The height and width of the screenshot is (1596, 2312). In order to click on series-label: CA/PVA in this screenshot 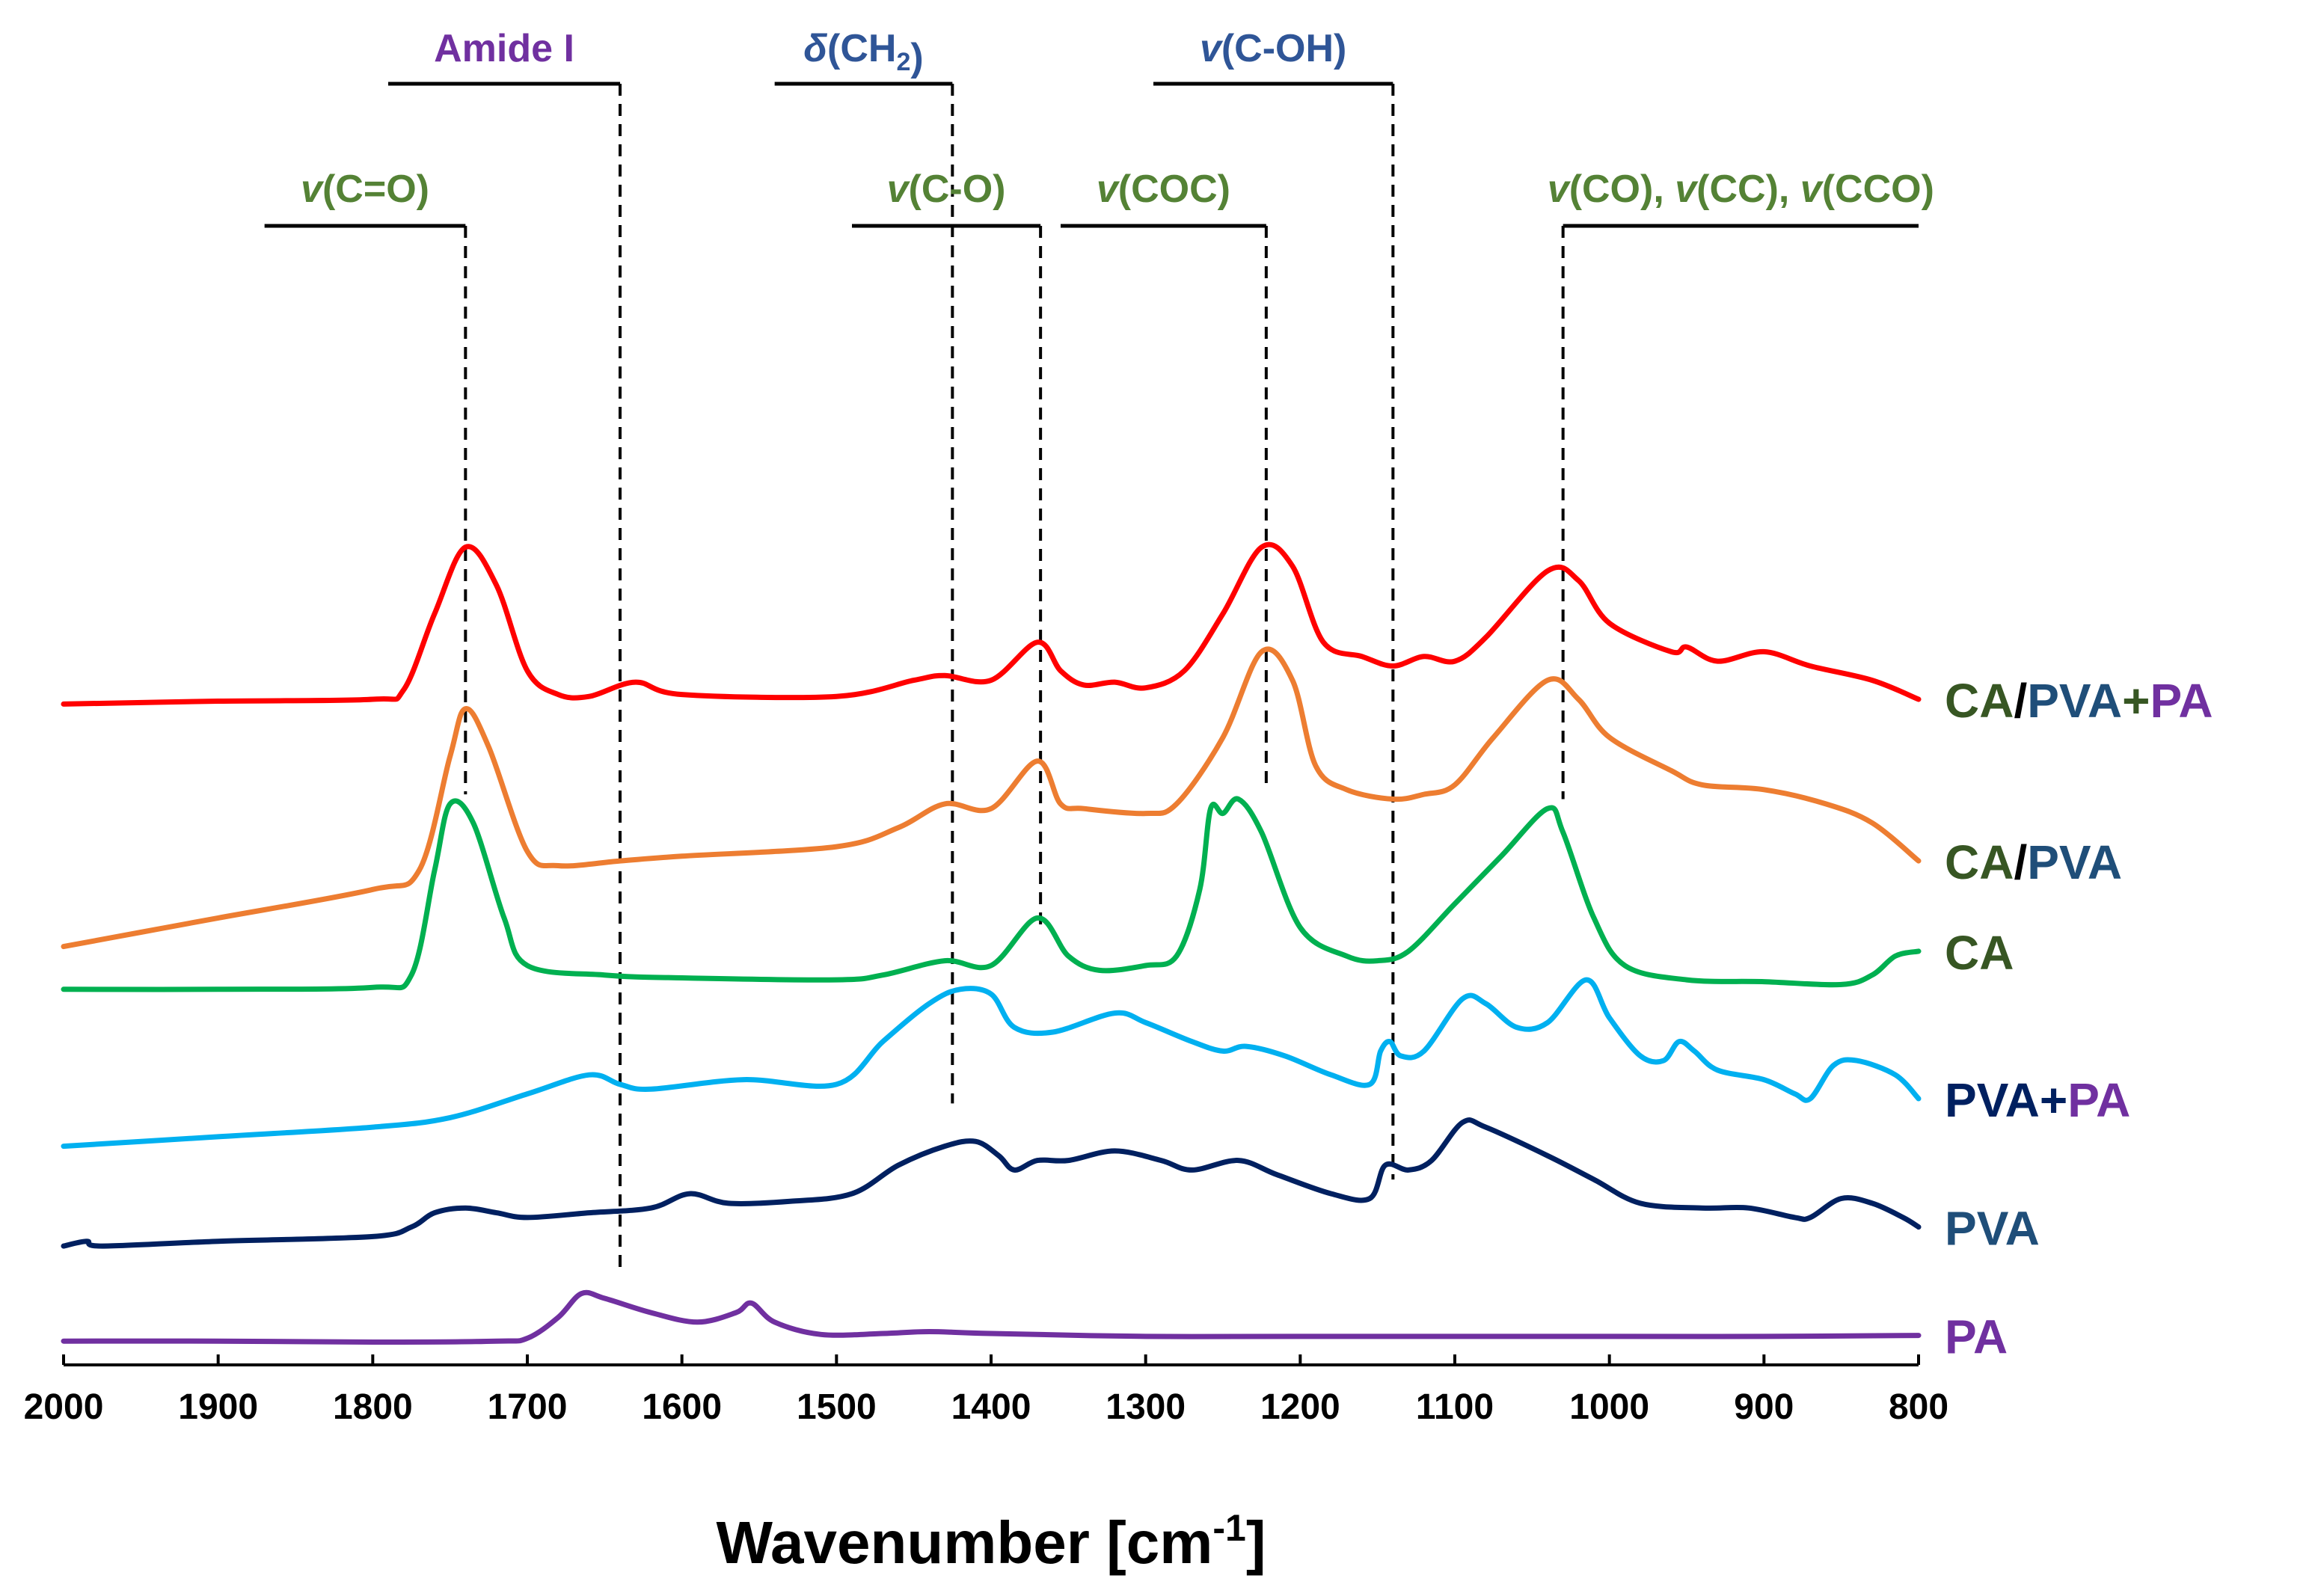, I will do `click(2033, 862)`.